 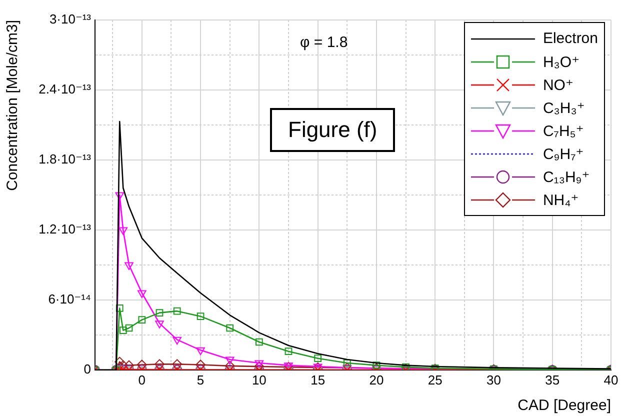 I want to click on x-tick-label: 10, so click(x=259, y=380).